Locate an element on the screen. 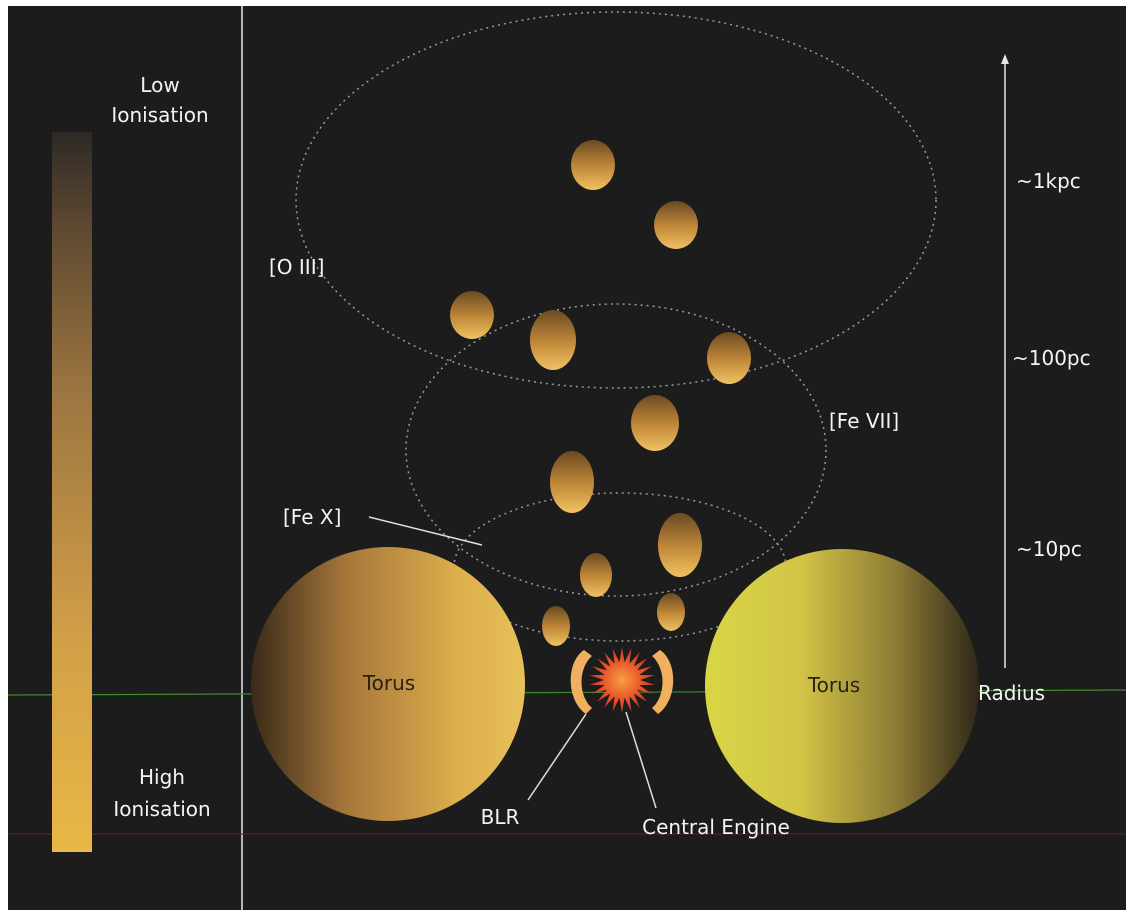  radius-label: Radius is located at coordinates (1011, 693).